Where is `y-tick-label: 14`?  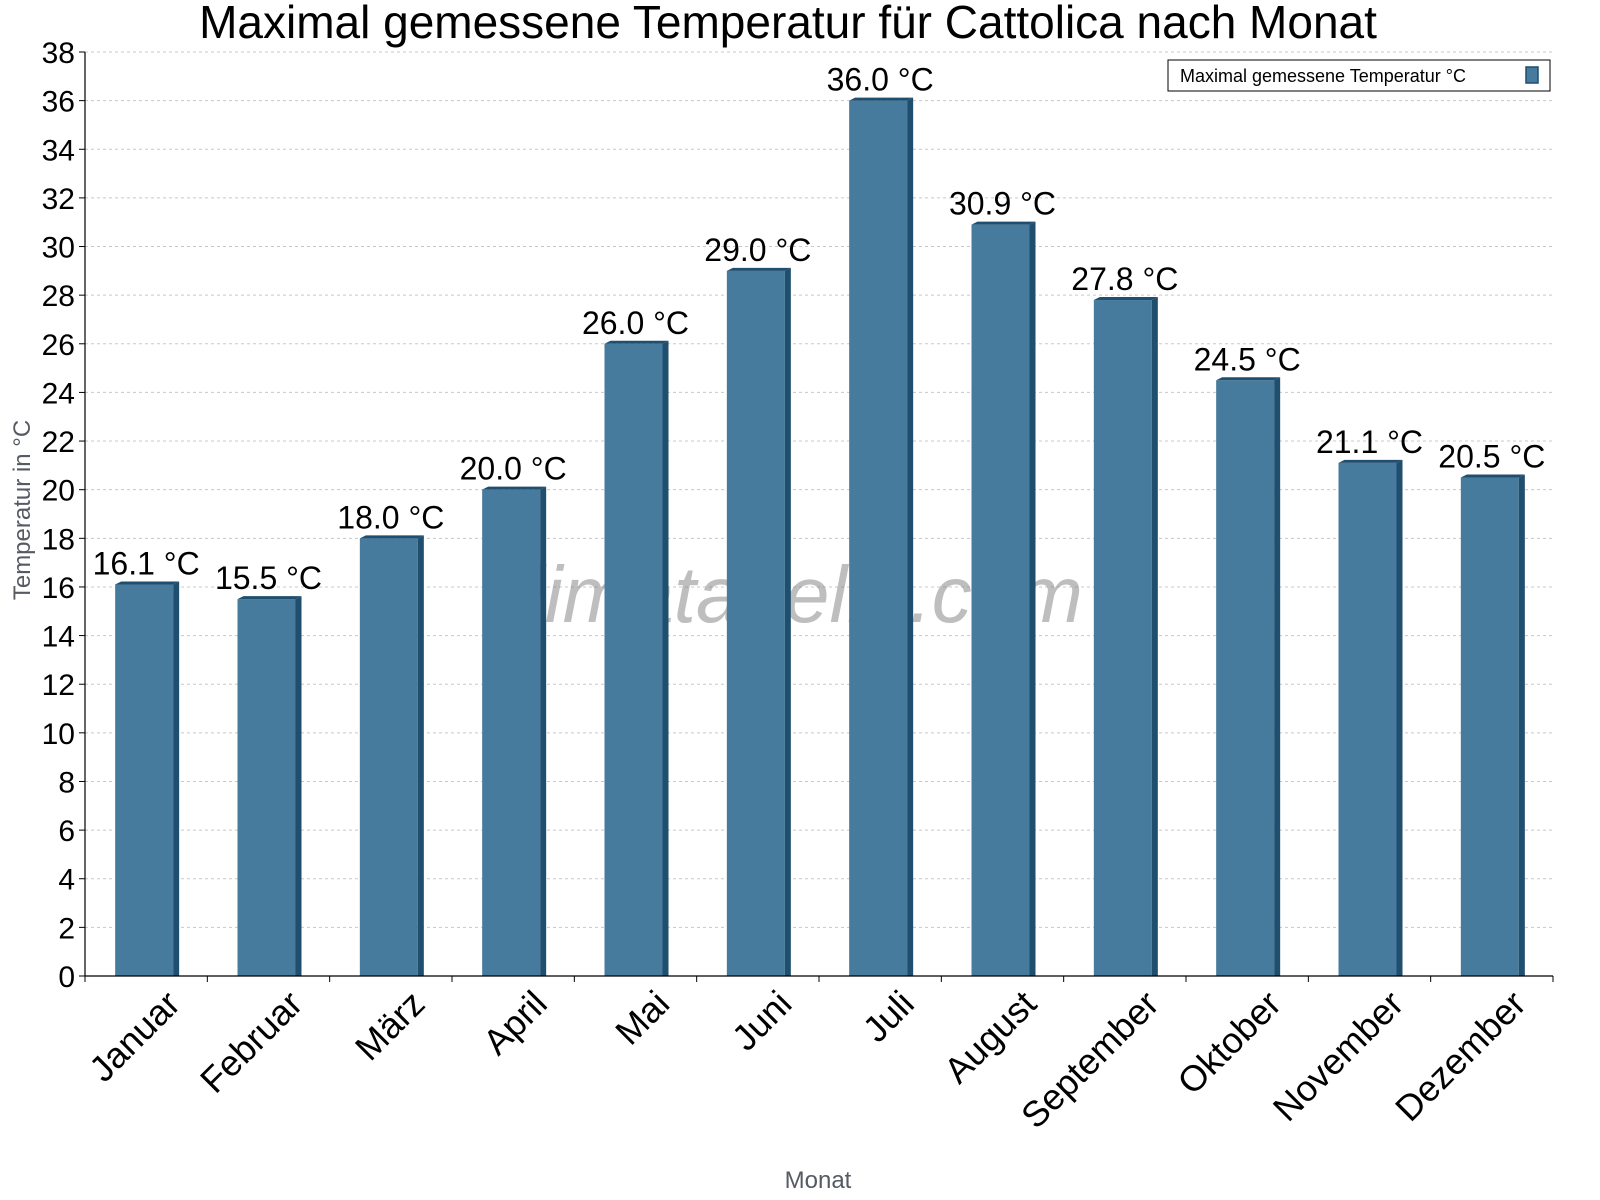
y-tick-label: 14 is located at coordinates (58, 637).